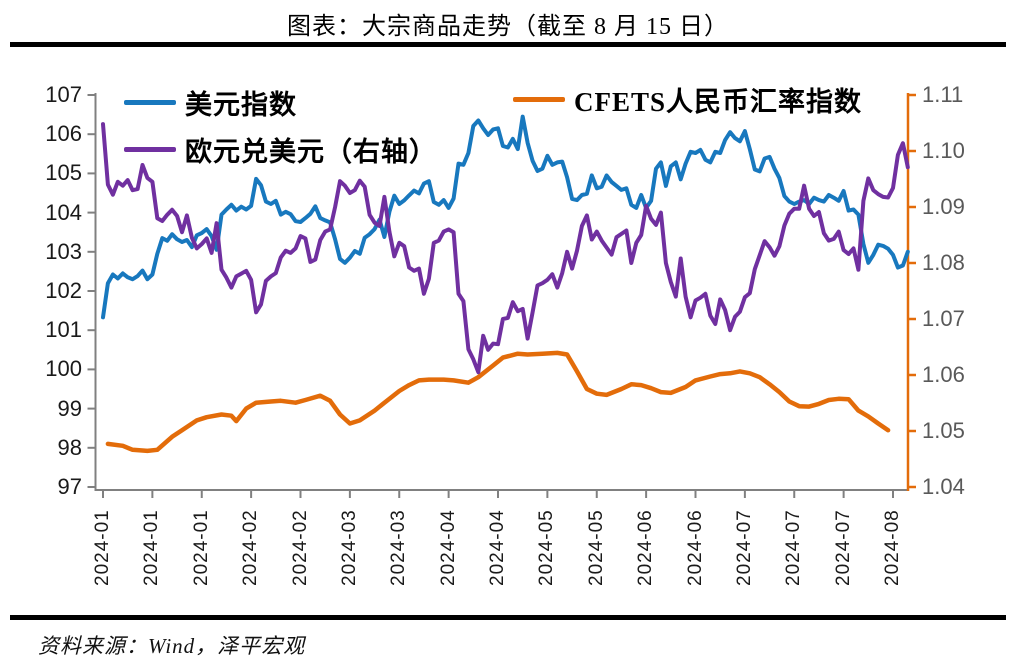  Describe the element at coordinates (508, 27) in the screenshot. I see `page-title: 图表：大宗商品走势（截至 8 月 15 日）` at that location.